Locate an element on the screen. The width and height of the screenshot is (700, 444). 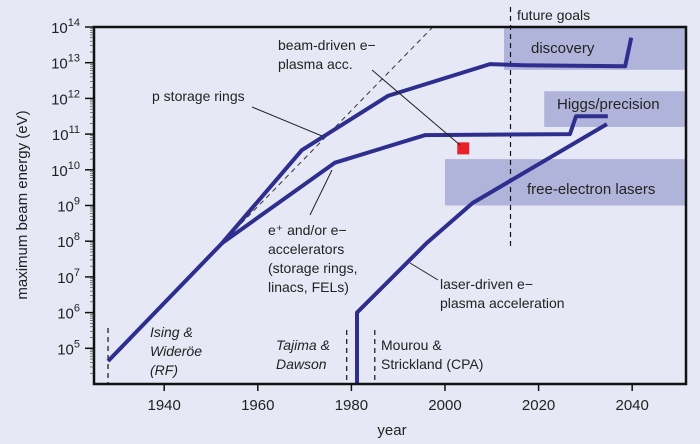
annotation-label: p storage rings is located at coordinates (198, 96).